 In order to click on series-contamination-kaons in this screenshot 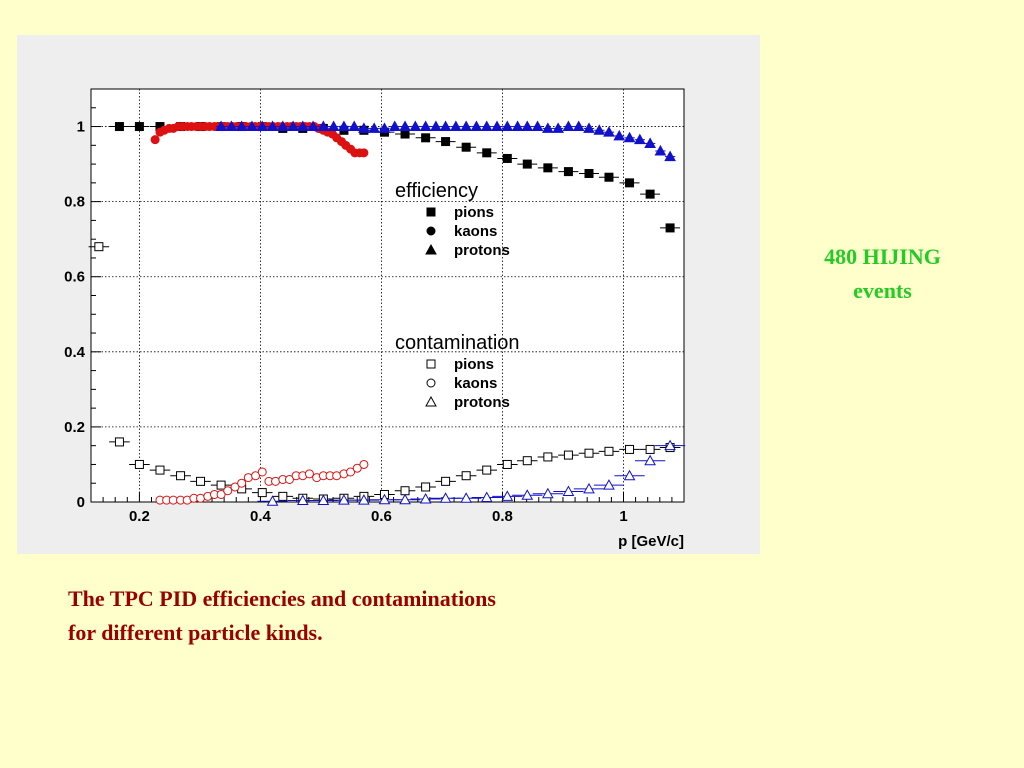, I will do `click(262, 482)`.